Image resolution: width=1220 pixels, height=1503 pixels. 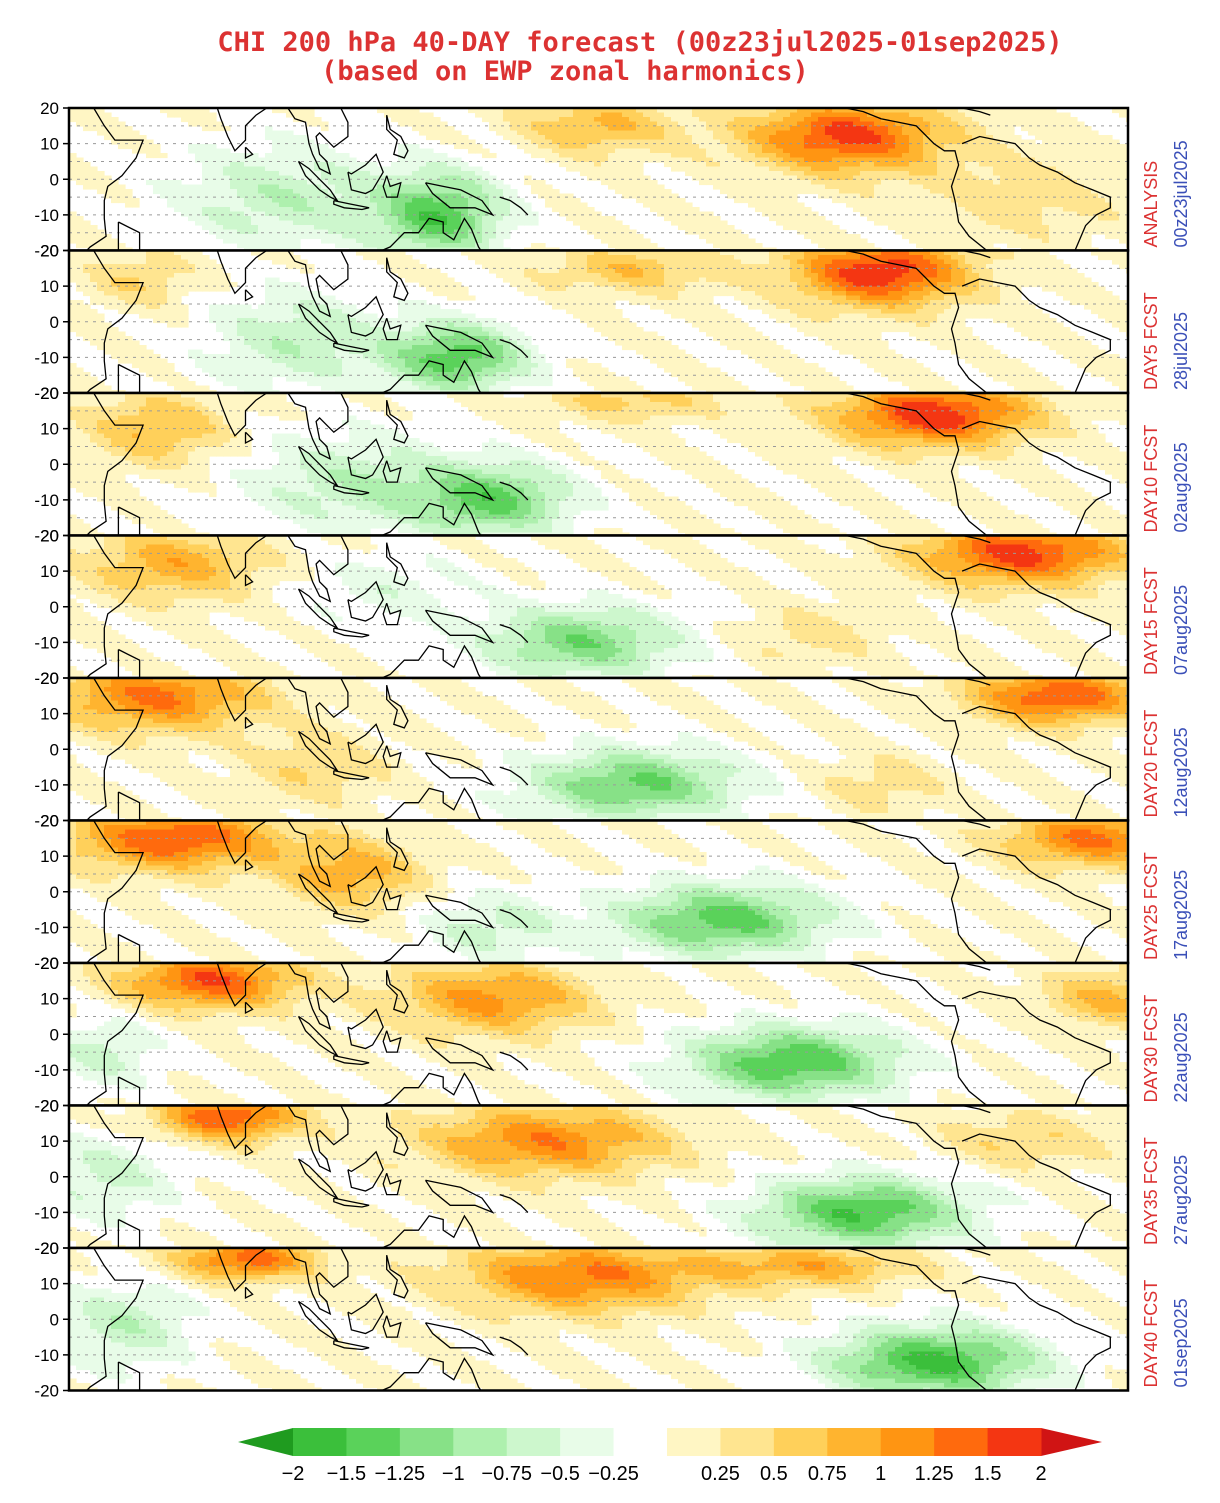 What do you see at coordinates (46, 251) in the screenshot?
I see `y-tick-label: -20` at bounding box center [46, 251].